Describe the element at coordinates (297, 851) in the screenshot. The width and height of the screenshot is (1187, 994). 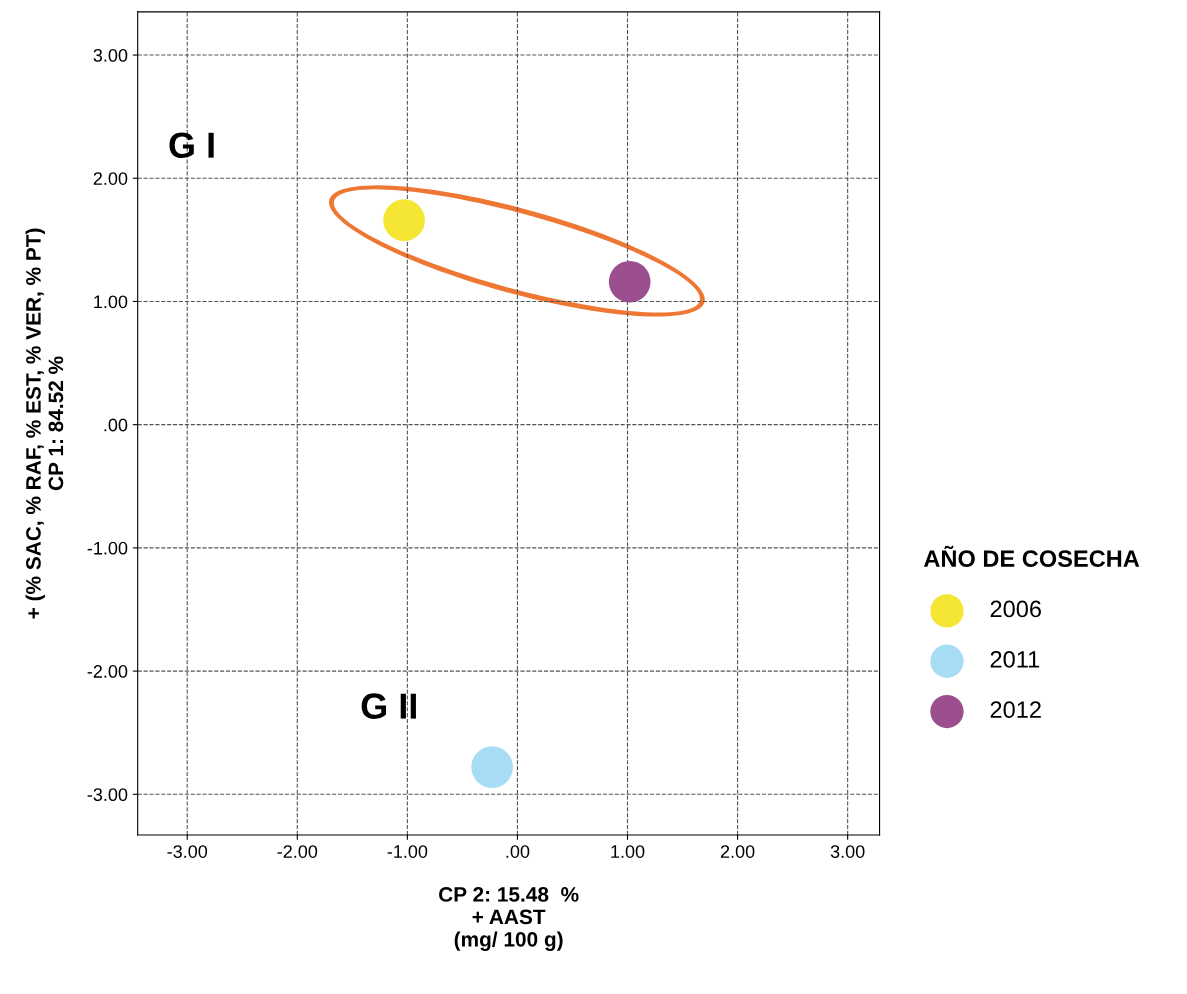
I see `x-tick-label: -2.00` at that location.